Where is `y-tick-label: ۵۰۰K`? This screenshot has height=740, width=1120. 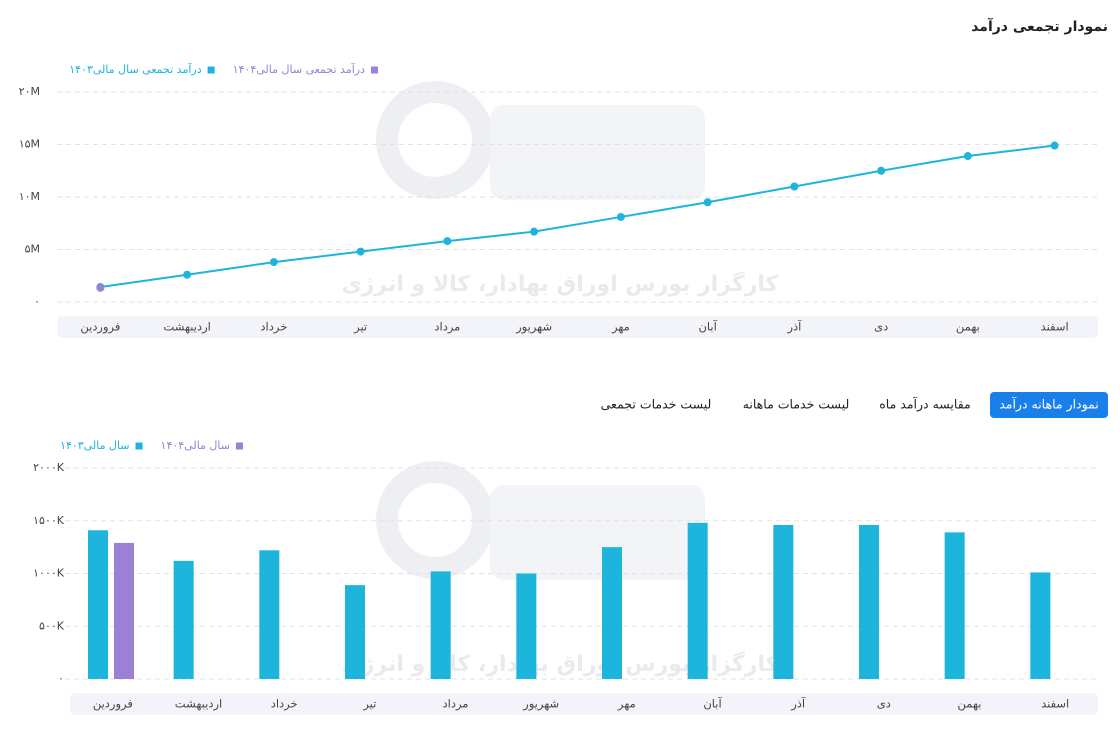
y-tick-label: ۵۰۰K is located at coordinates (52, 625).